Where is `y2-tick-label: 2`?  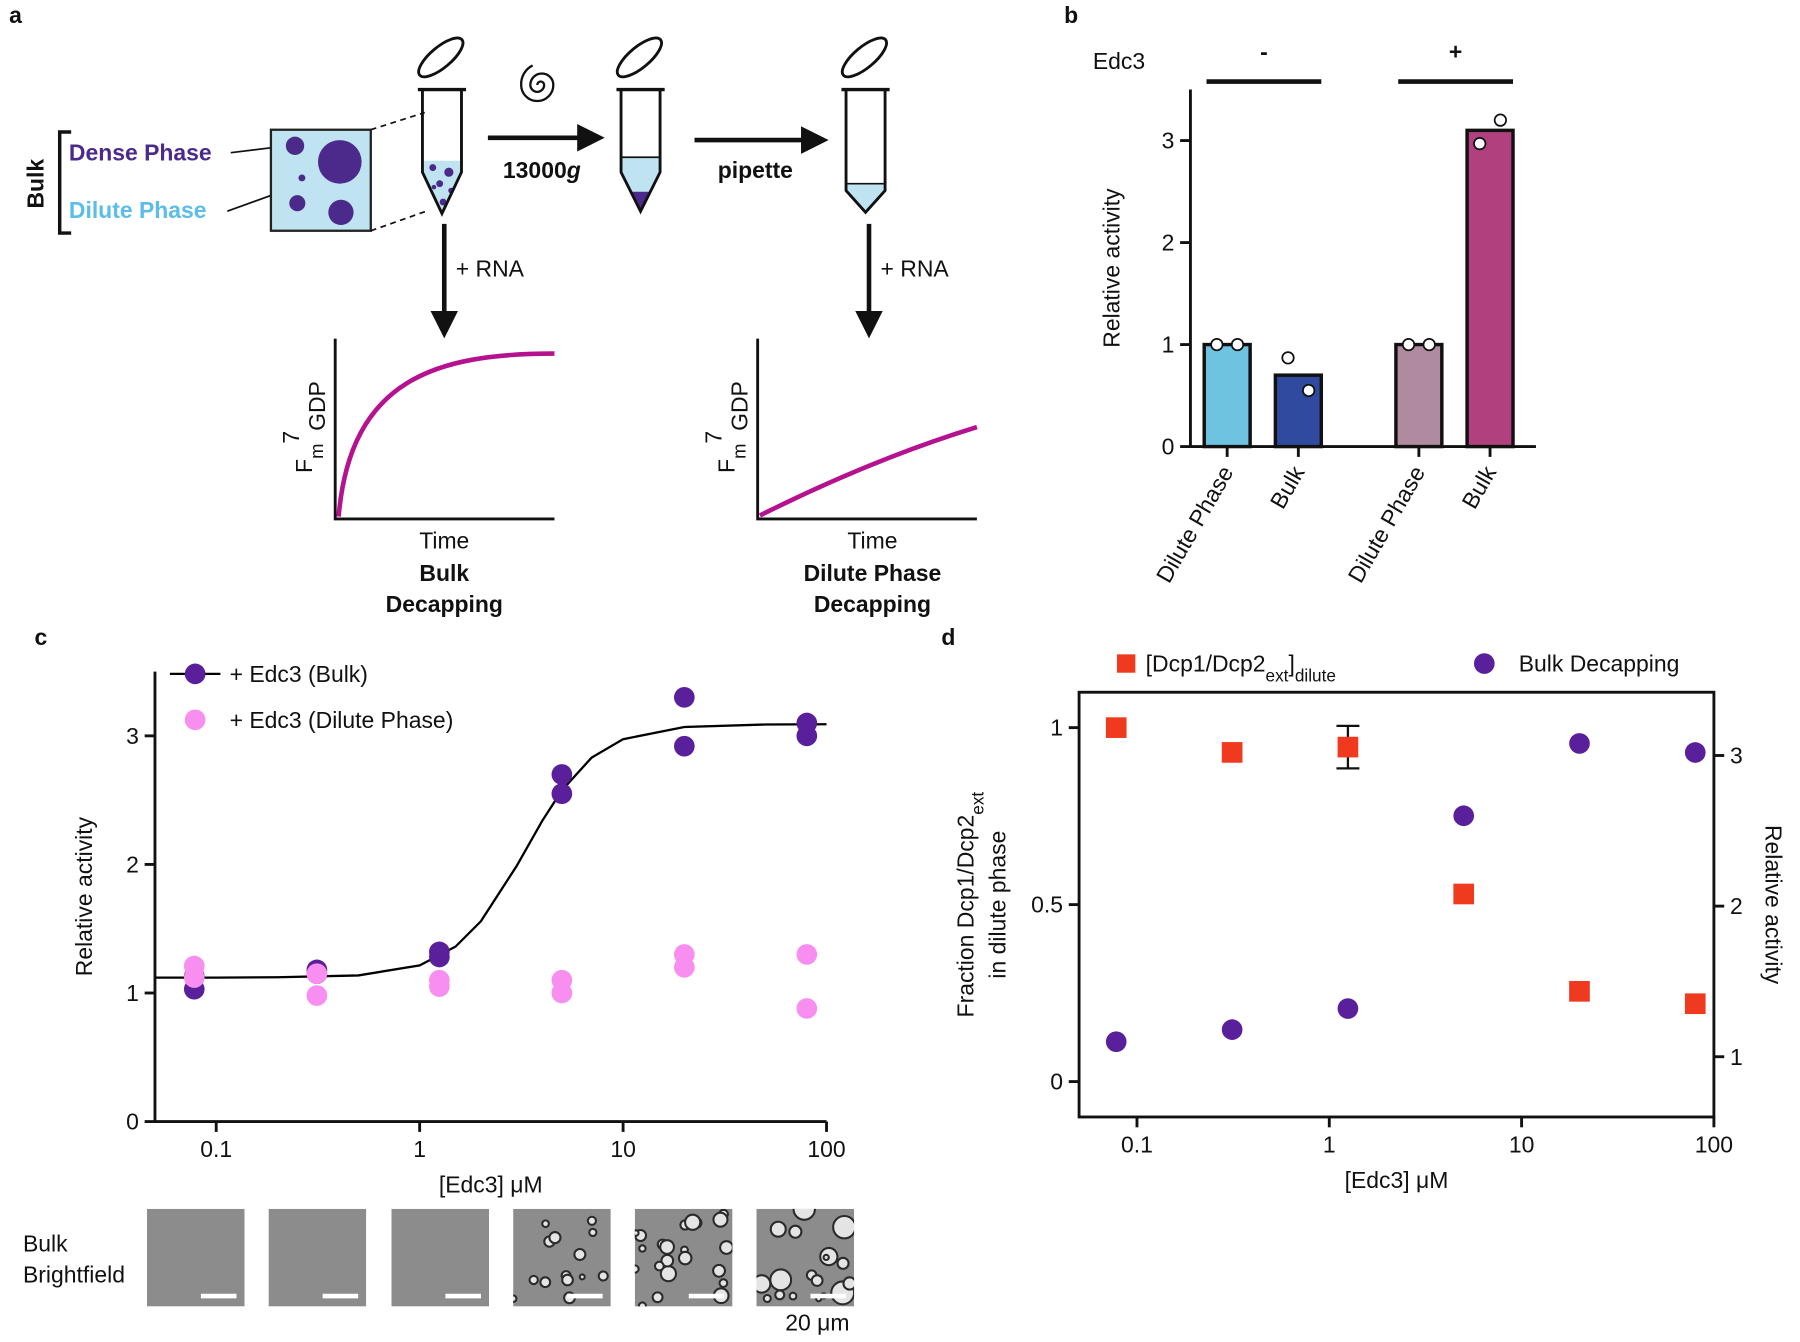
y2-tick-label: 2 is located at coordinates (1736, 906).